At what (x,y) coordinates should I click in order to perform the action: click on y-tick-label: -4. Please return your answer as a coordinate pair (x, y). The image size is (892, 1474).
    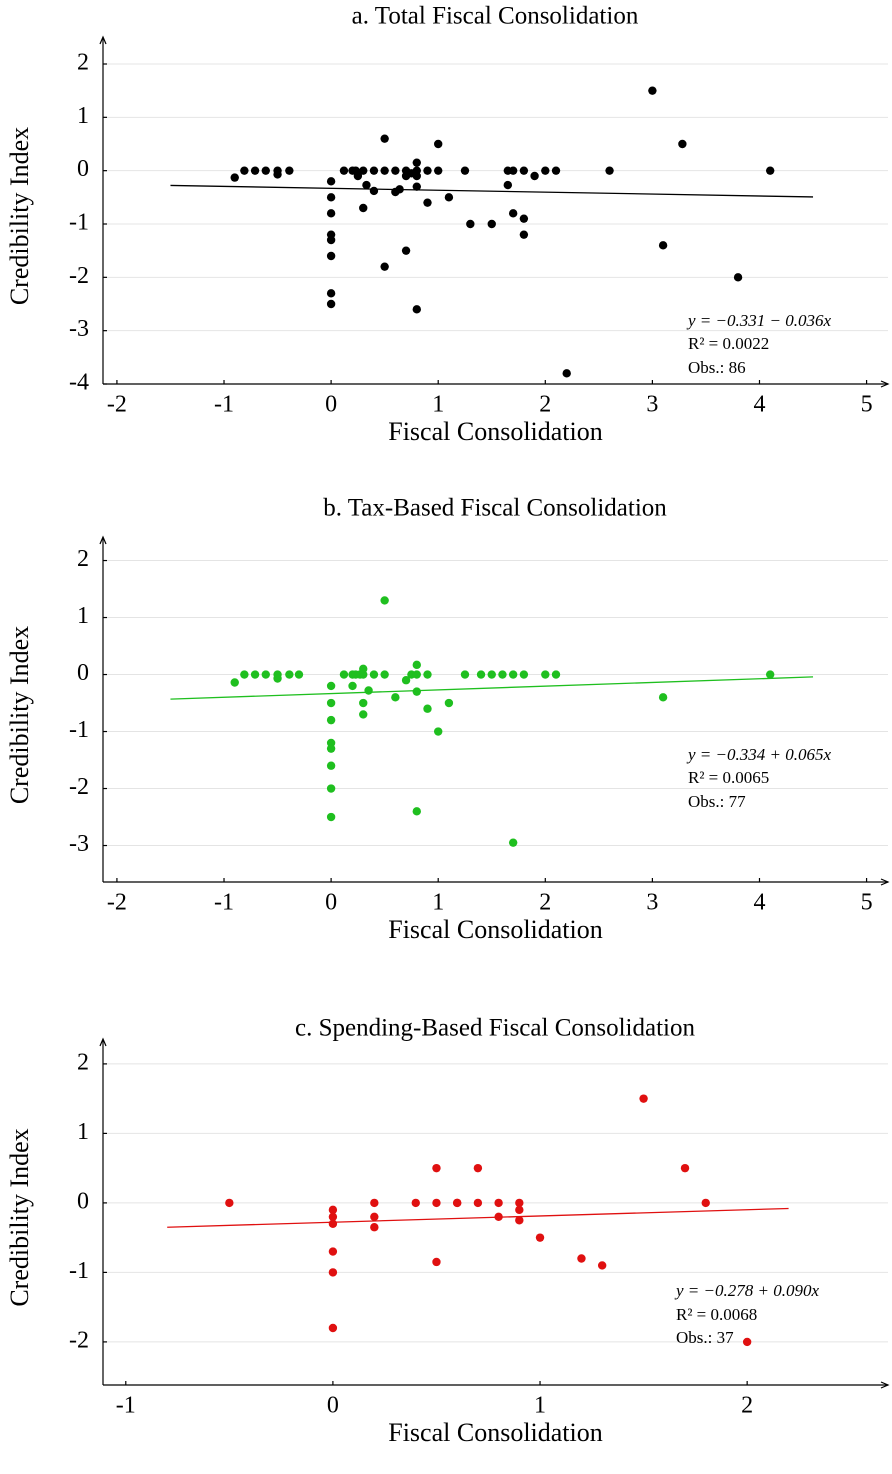
    Looking at the image, I should click on (79, 383).